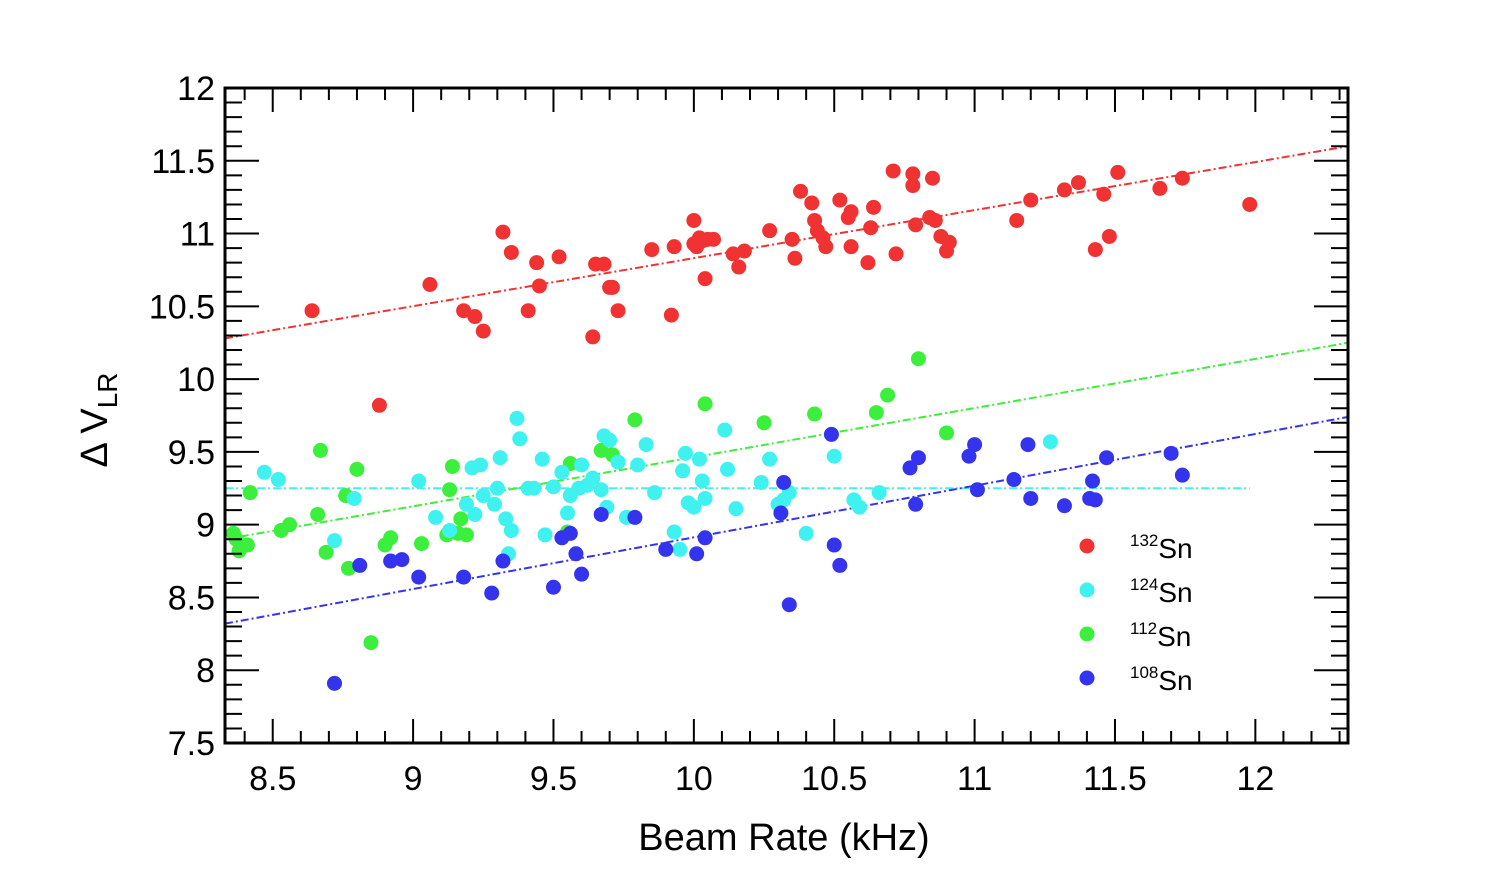 The height and width of the screenshot is (876, 1498). I want to click on legend-label: 132Sn, so click(1161, 547).